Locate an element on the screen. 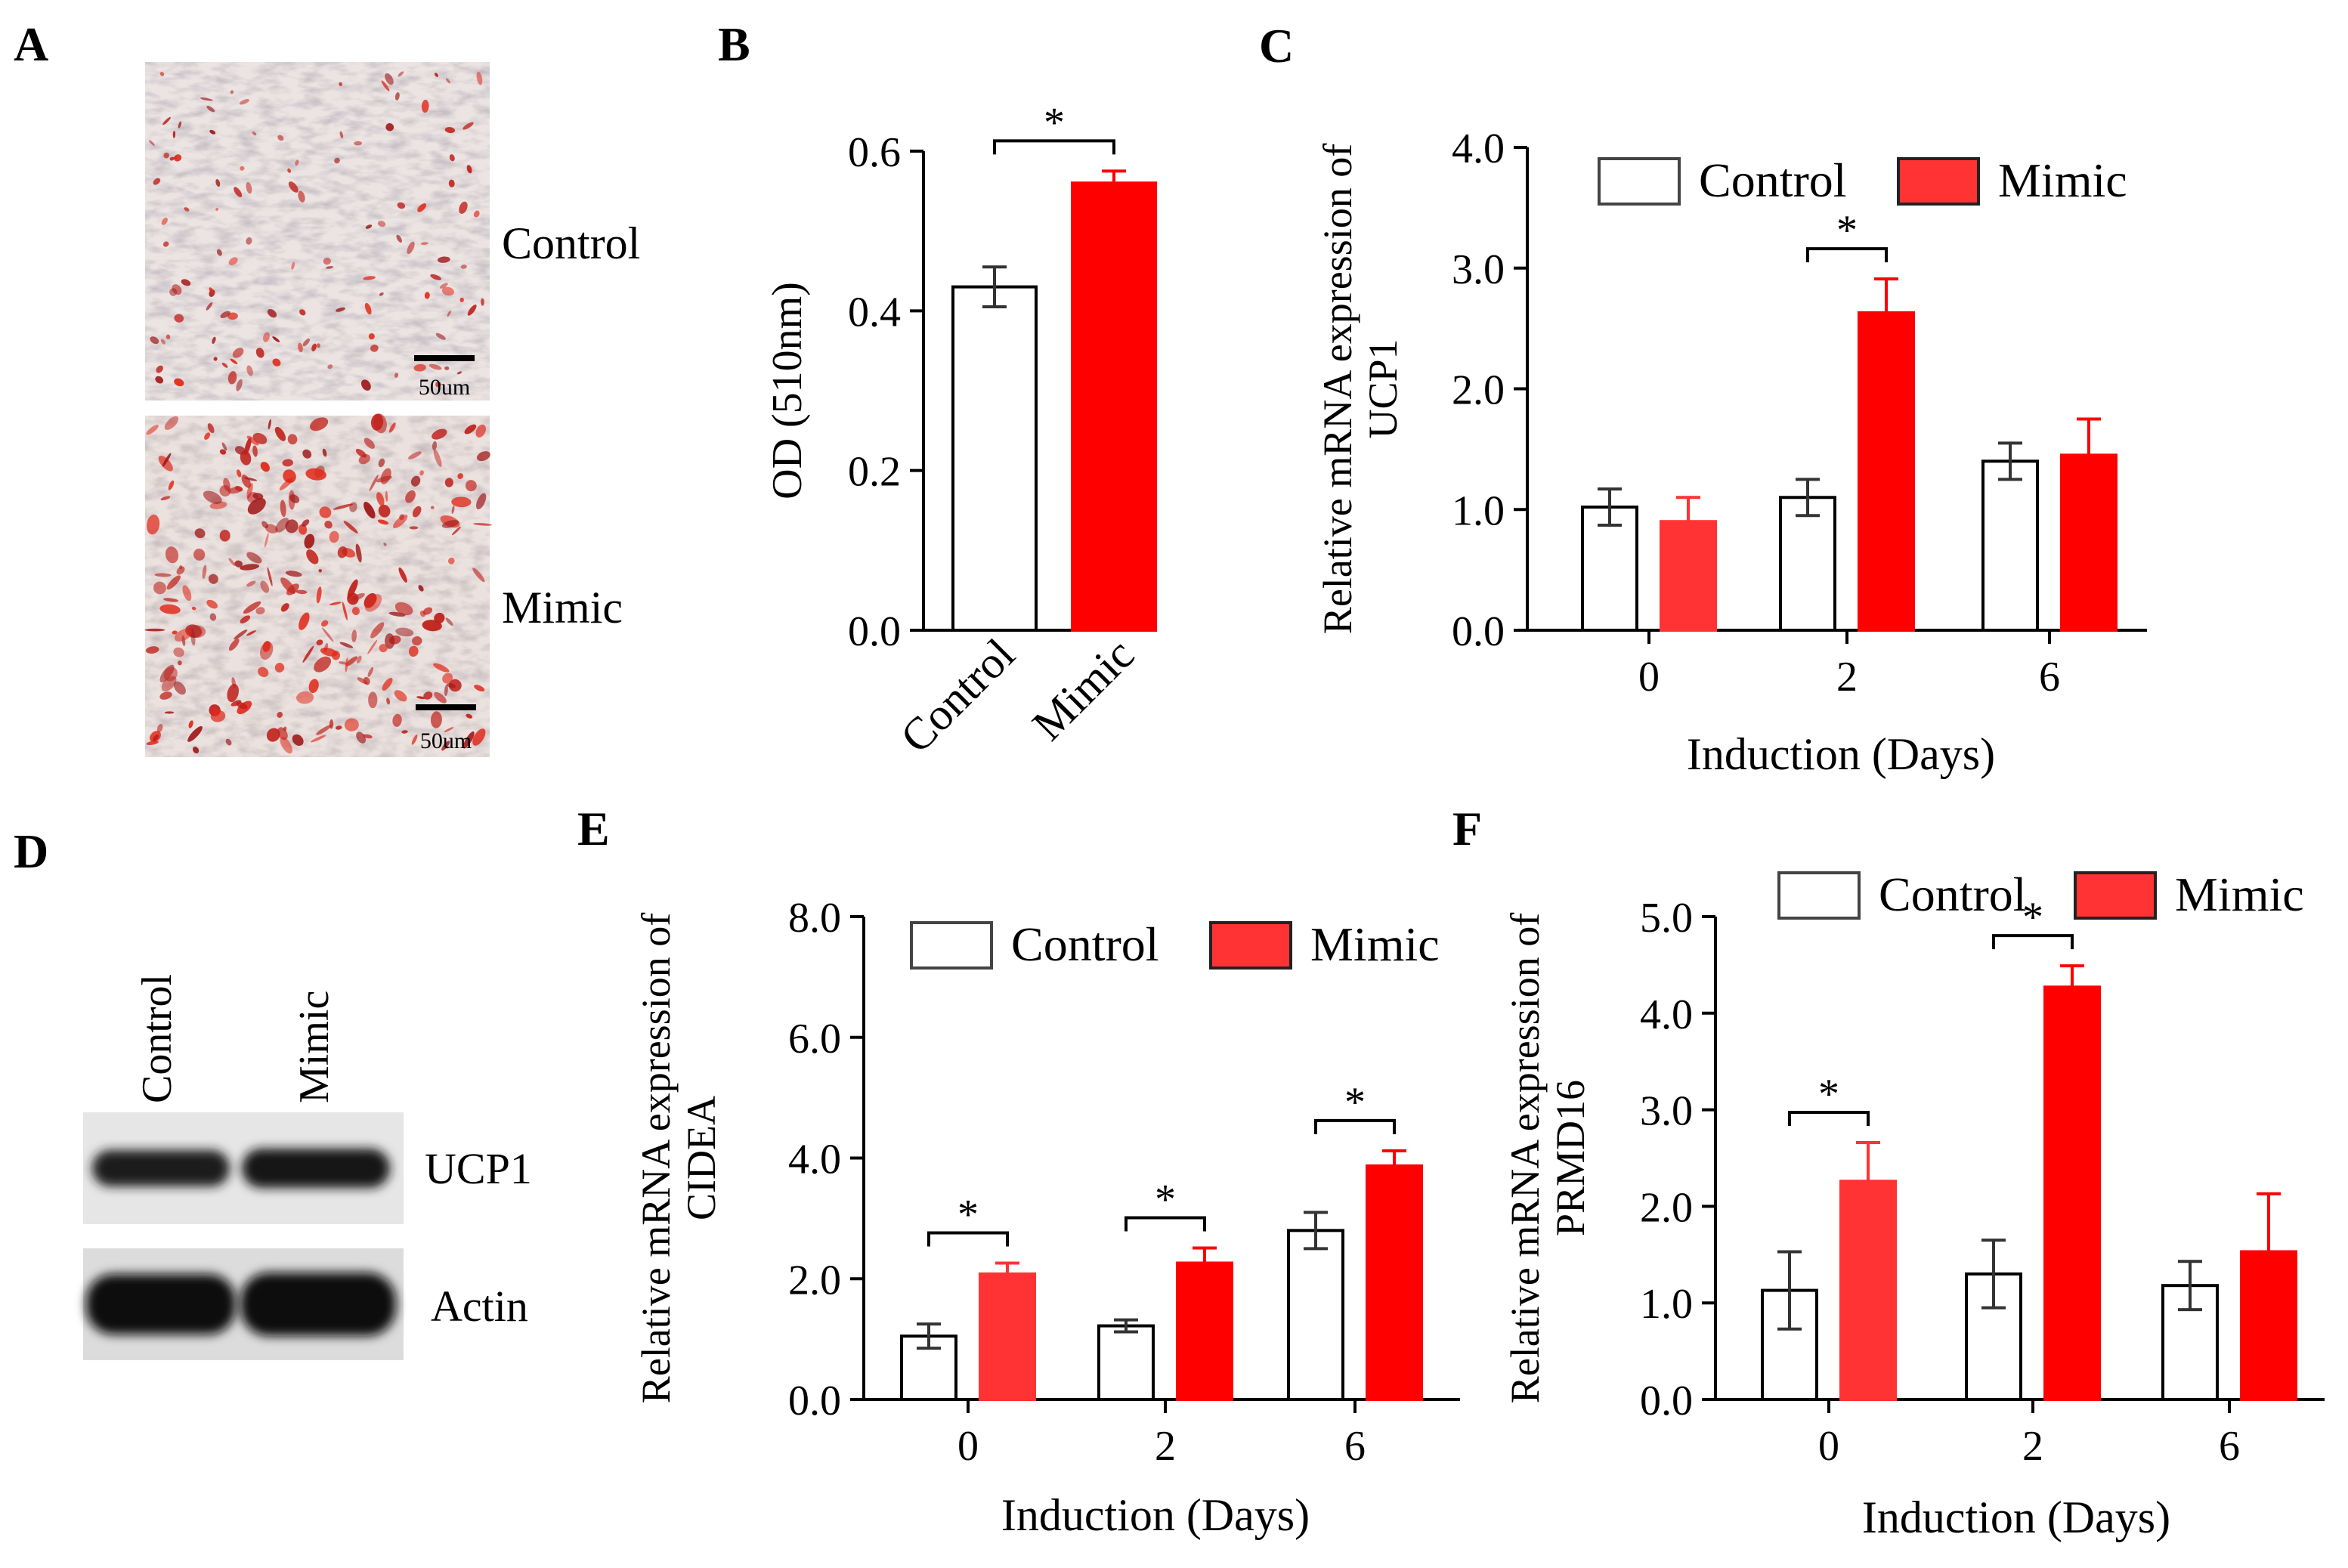 This screenshot has width=2348, height=1568. x-tick-label-e-0: 0 is located at coordinates (968, 1446).